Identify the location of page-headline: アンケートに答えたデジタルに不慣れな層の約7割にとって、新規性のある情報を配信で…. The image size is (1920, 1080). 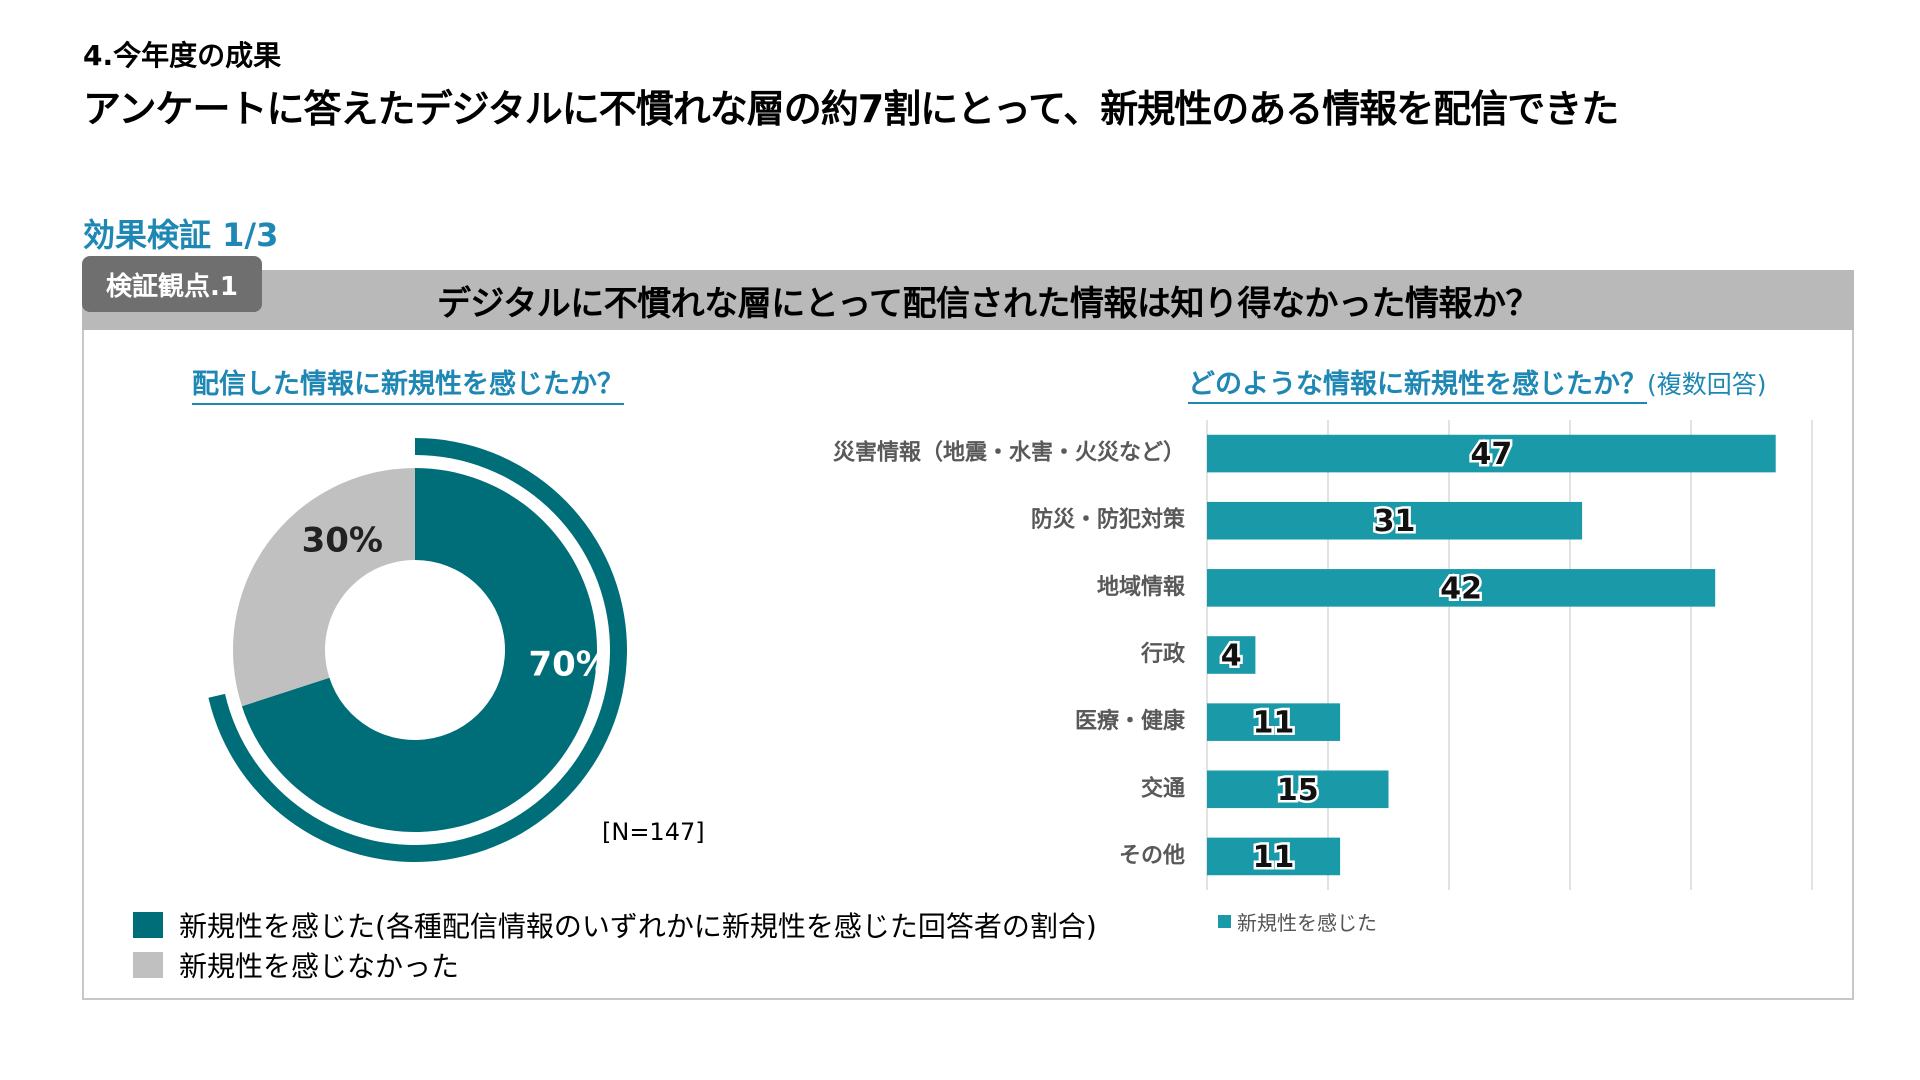
(851, 109).